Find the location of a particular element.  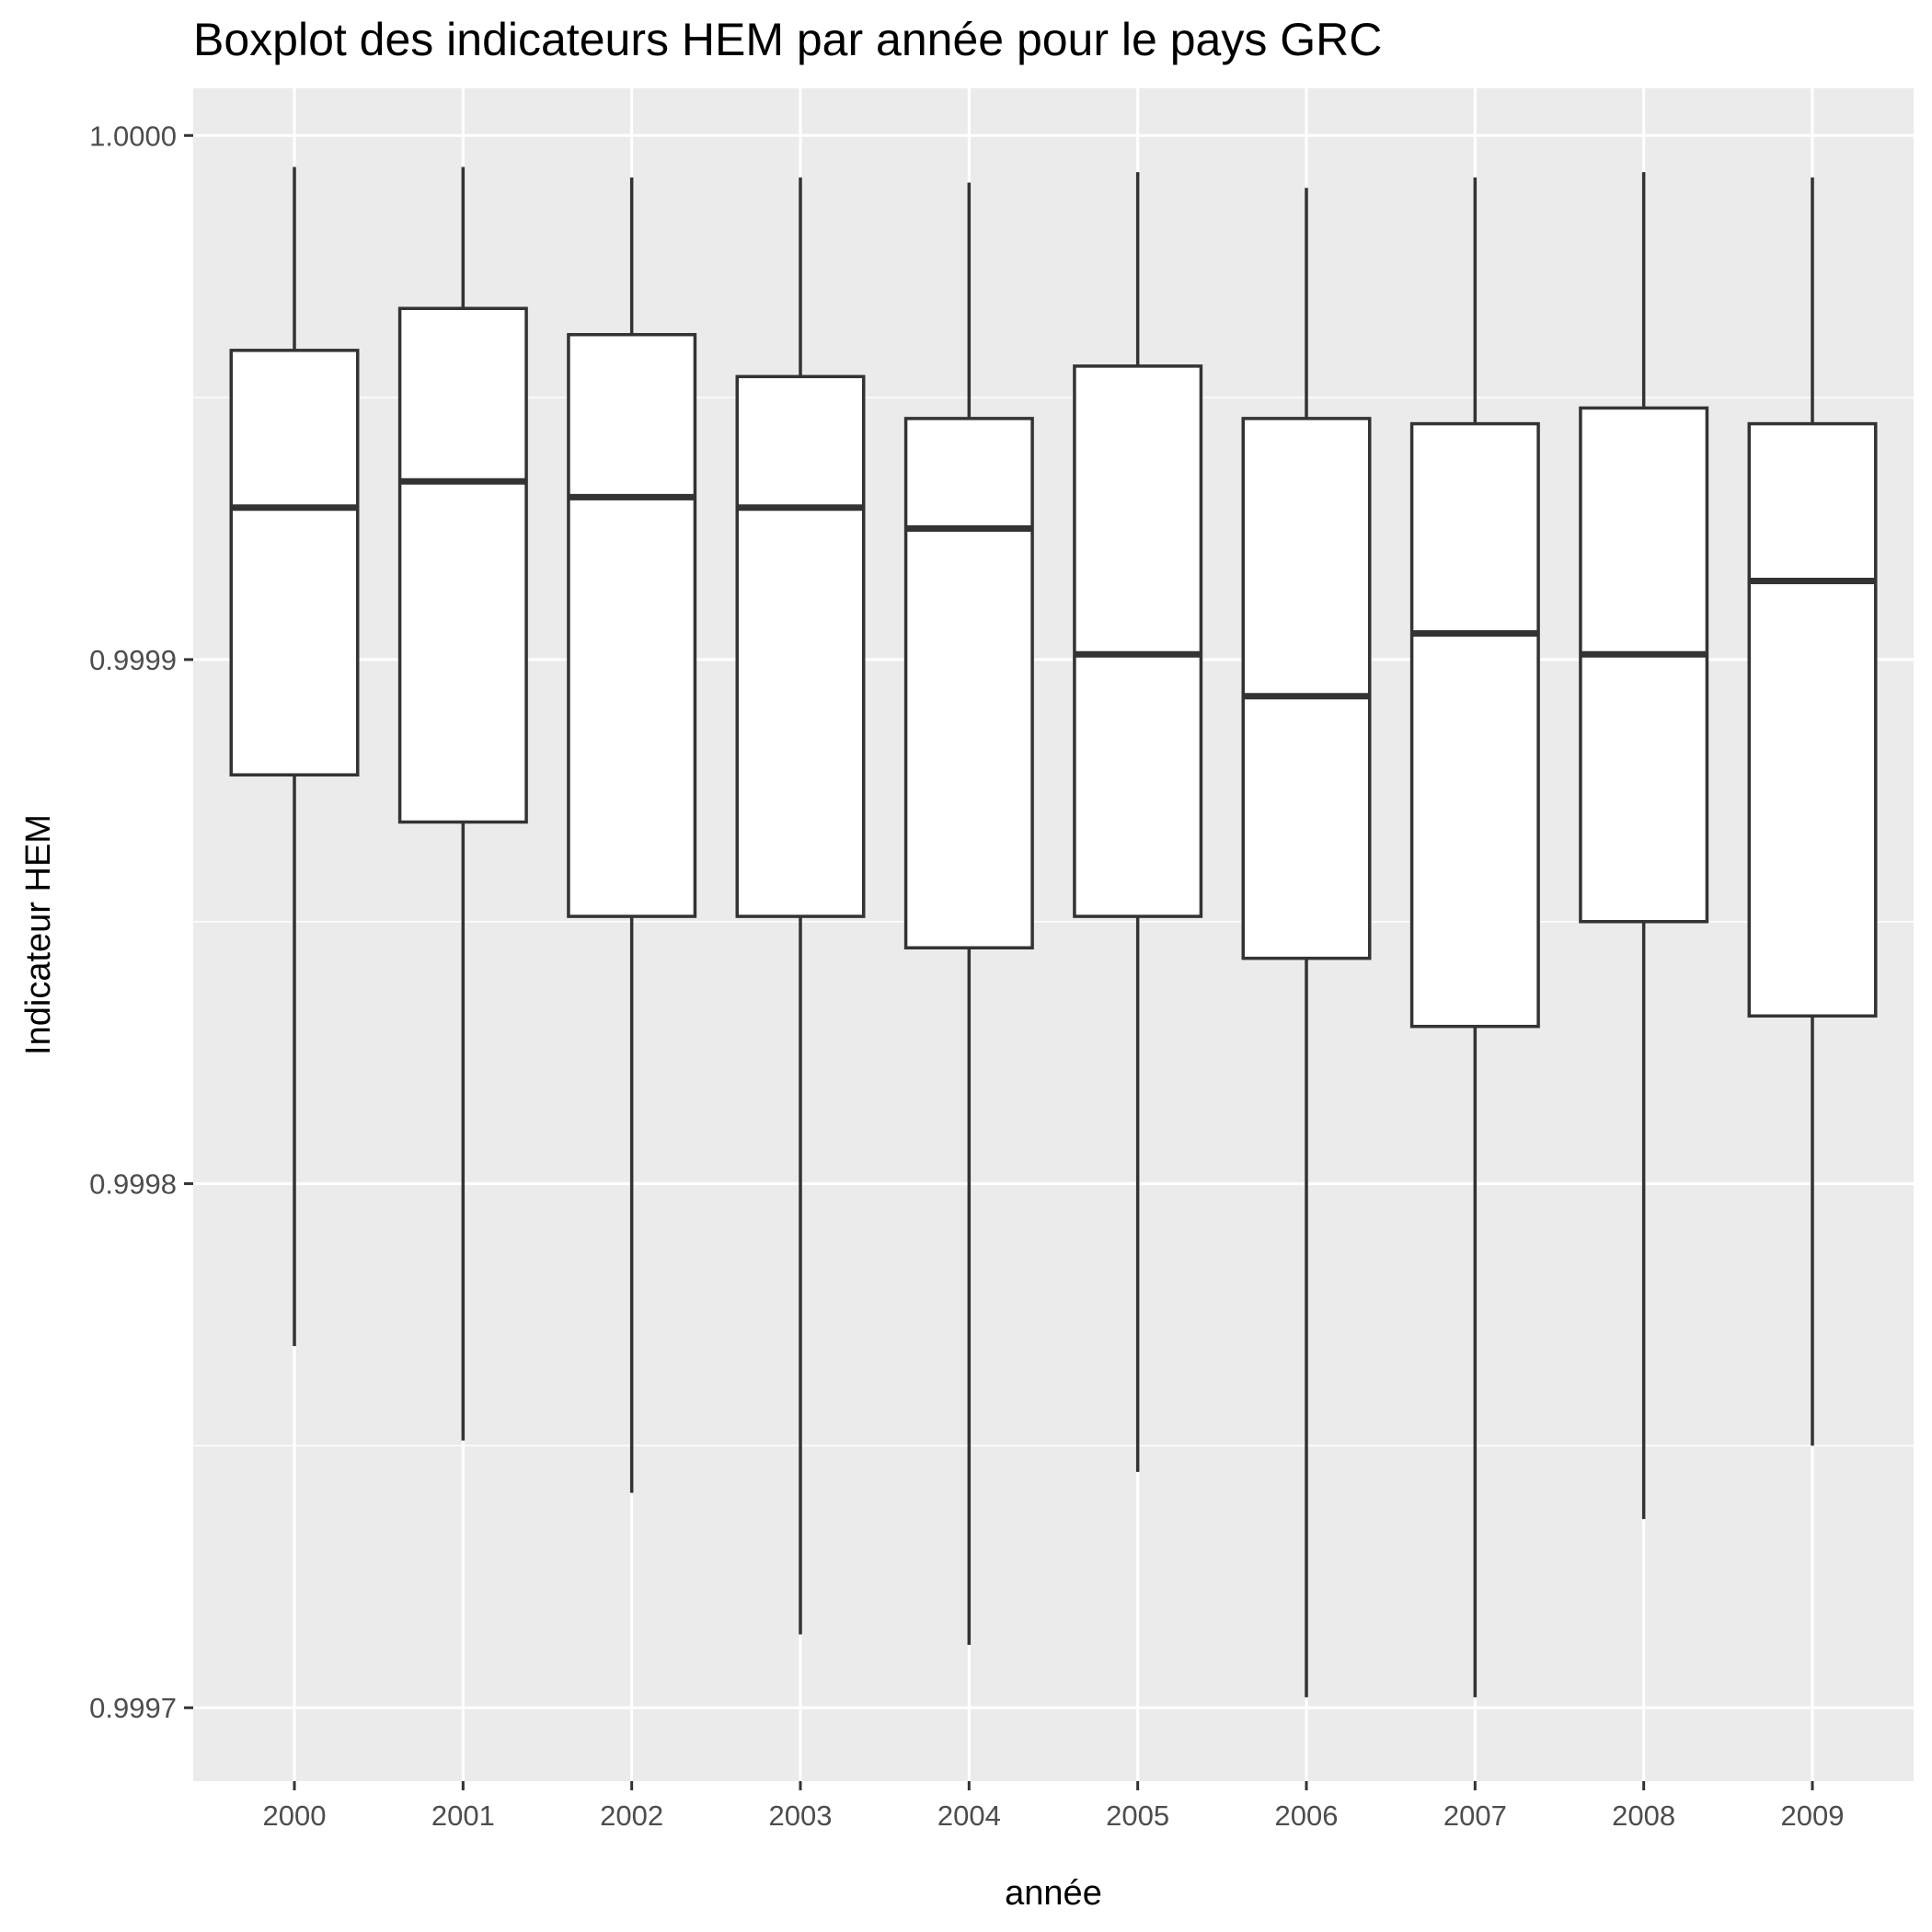

x-axis: 2000 2001 2002 2003 2004 2005 2006 2007 2008 2009 is located at coordinates (1054, 1806).